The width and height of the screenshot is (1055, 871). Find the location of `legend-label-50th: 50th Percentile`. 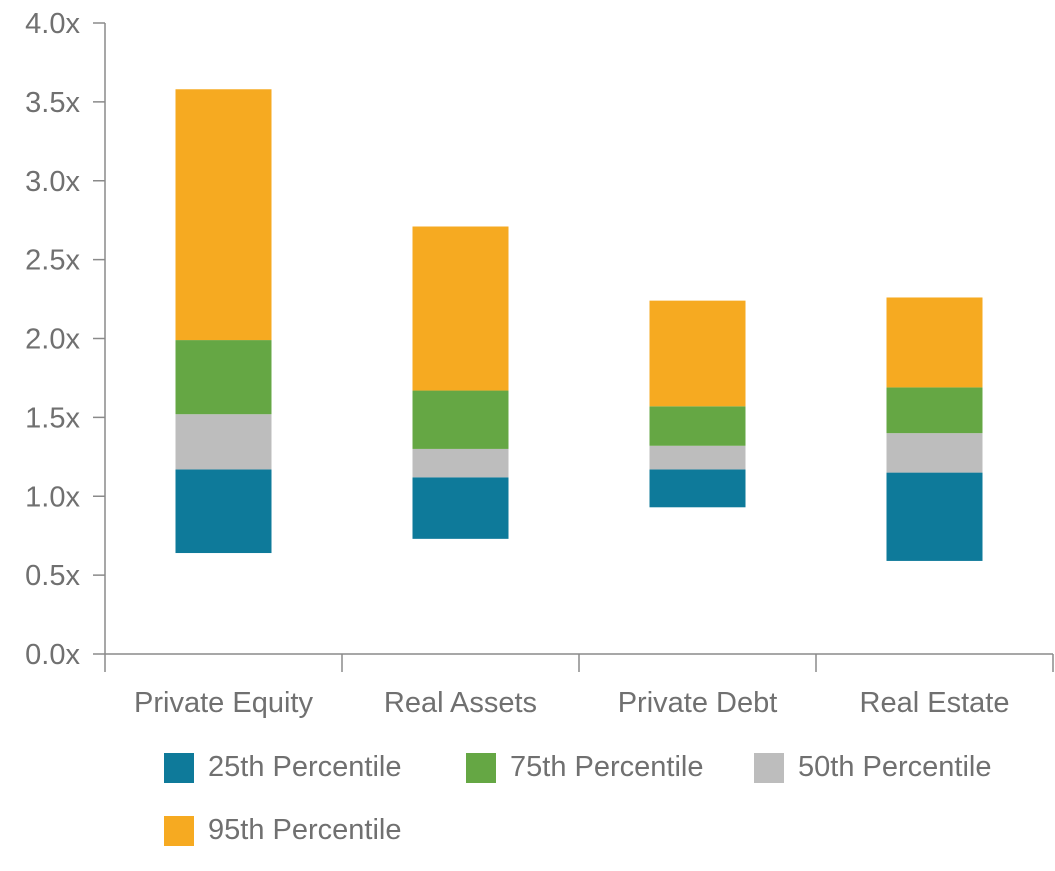

legend-label-50th: 50th Percentile is located at coordinates (895, 767).